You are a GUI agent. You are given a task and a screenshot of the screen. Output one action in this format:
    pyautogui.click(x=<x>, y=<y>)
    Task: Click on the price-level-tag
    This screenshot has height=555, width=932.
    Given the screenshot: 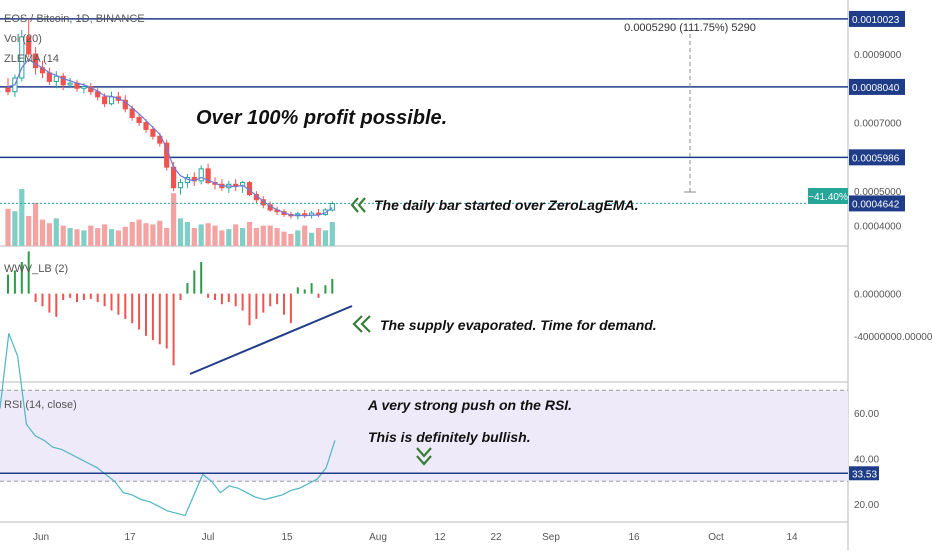 What is the action you would take?
    pyautogui.click(x=877, y=18)
    